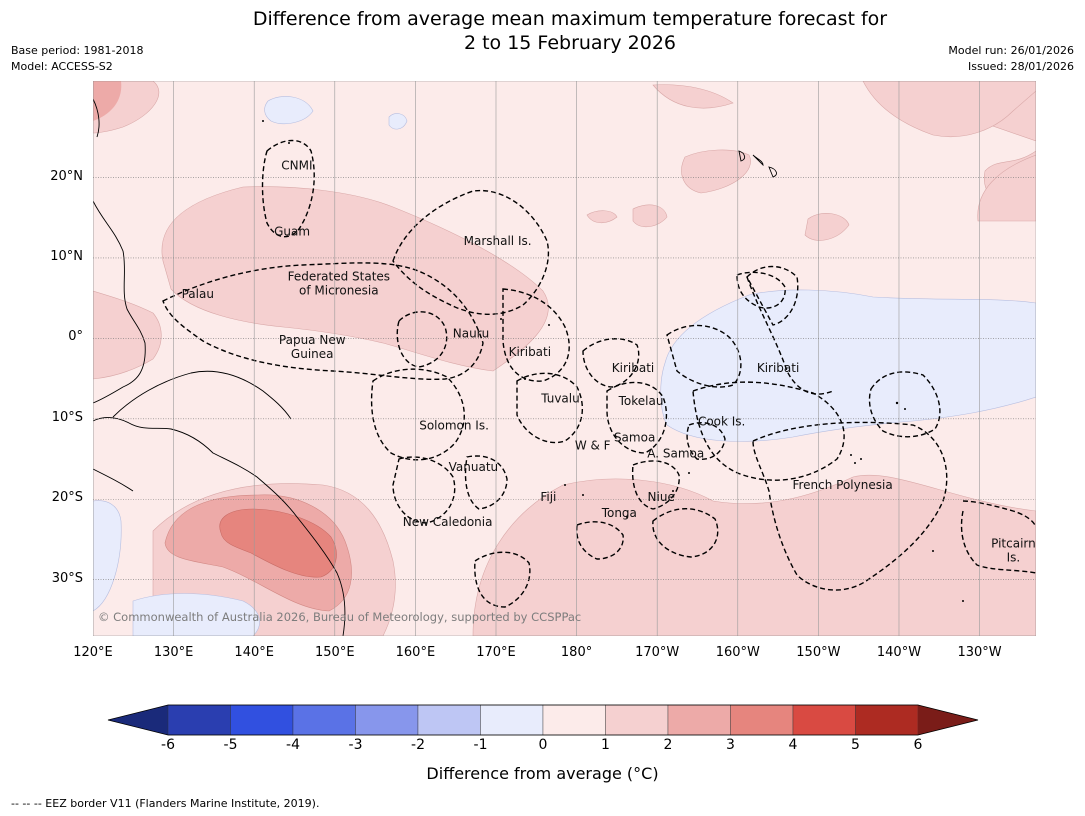 This screenshot has height=816, width=1085. I want to click on colorbar-tick-label: 5, so click(855, 745).